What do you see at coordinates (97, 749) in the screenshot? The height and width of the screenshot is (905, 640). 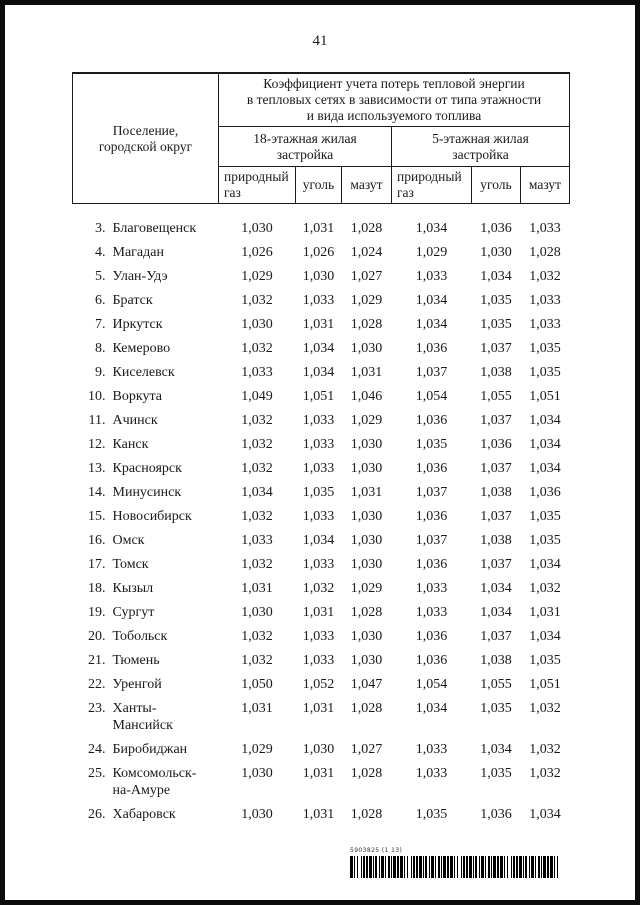 I see `row-number: 24.` at bounding box center [97, 749].